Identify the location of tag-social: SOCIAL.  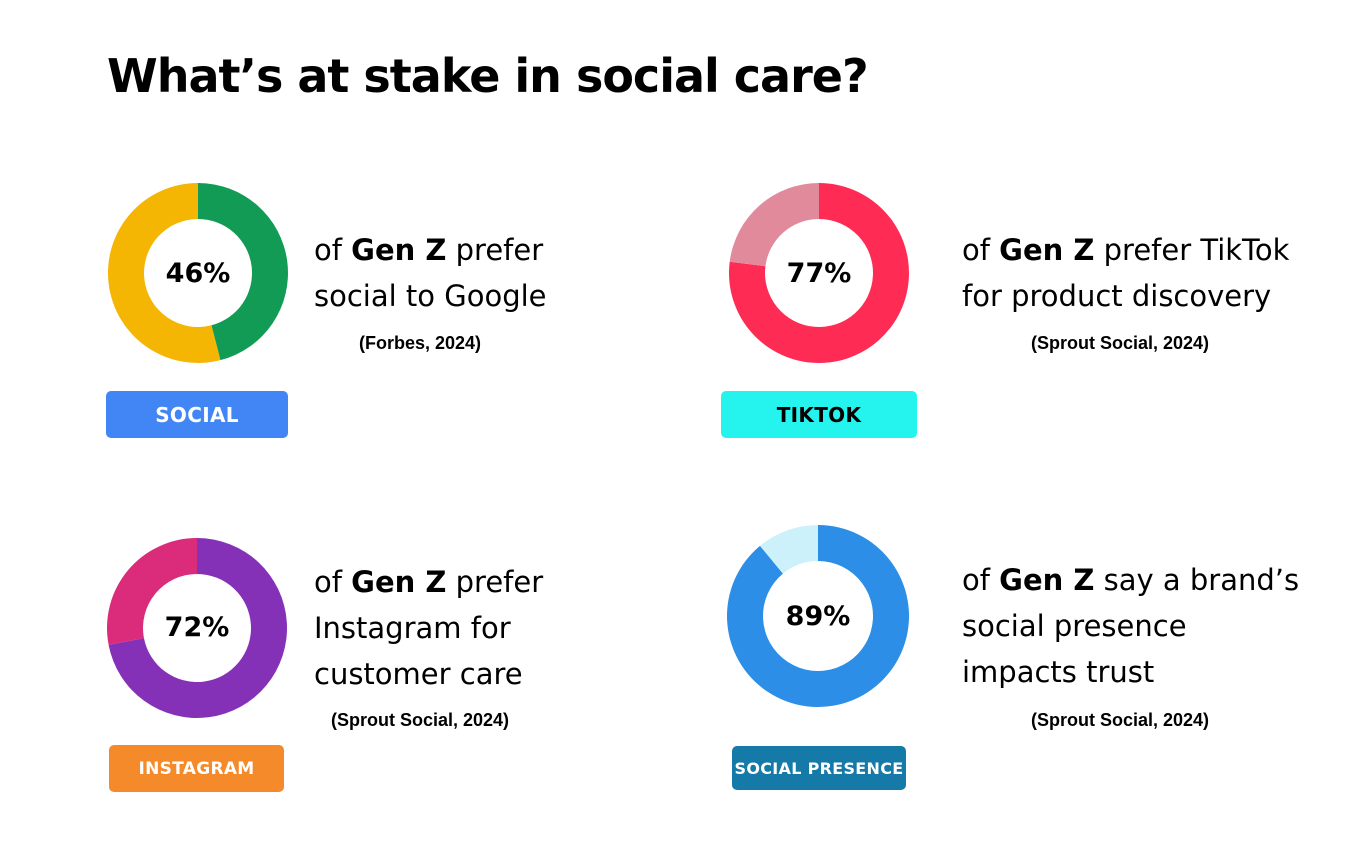
(197, 414).